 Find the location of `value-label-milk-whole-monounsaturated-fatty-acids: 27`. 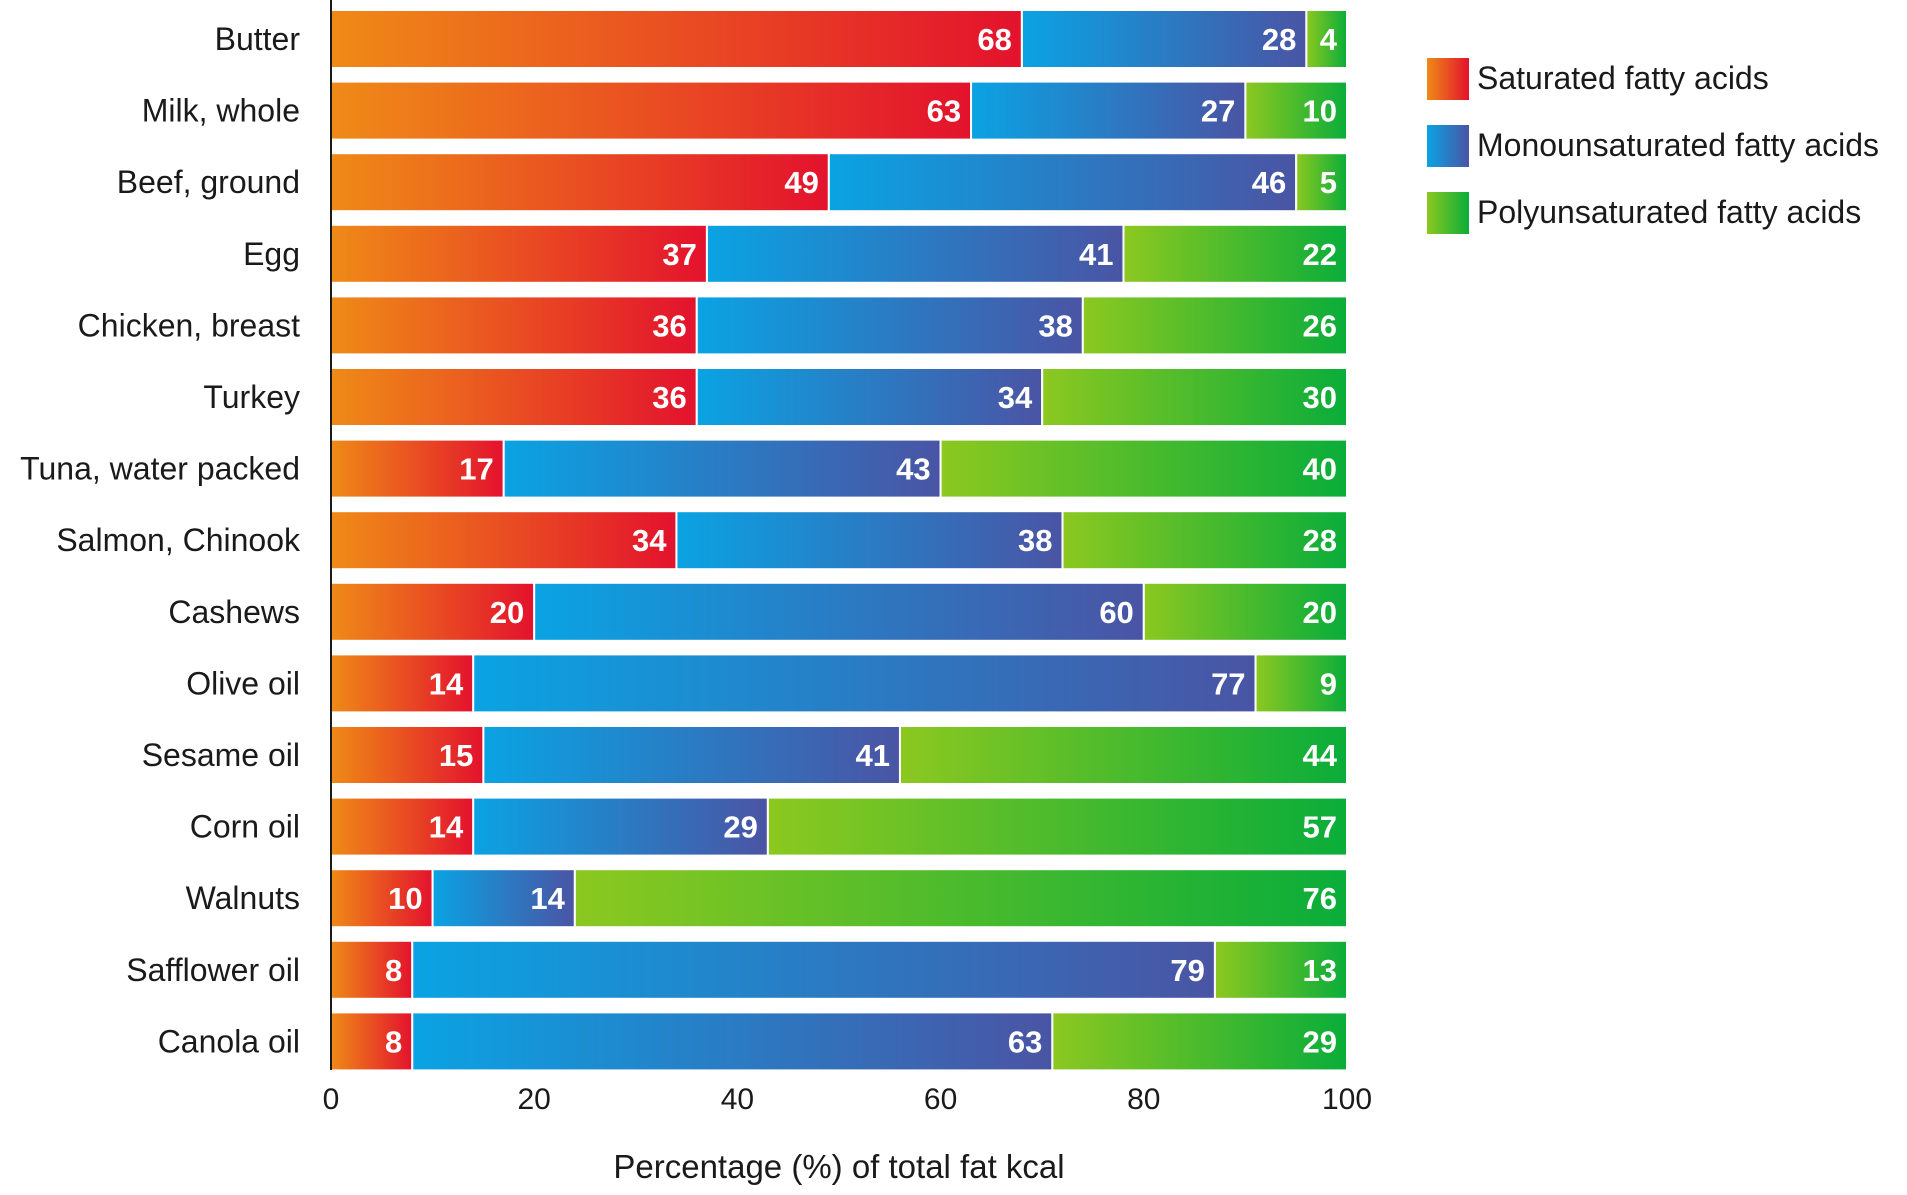

value-label-milk-whole-monounsaturated-fatty-acids: 27 is located at coordinates (1218, 111).